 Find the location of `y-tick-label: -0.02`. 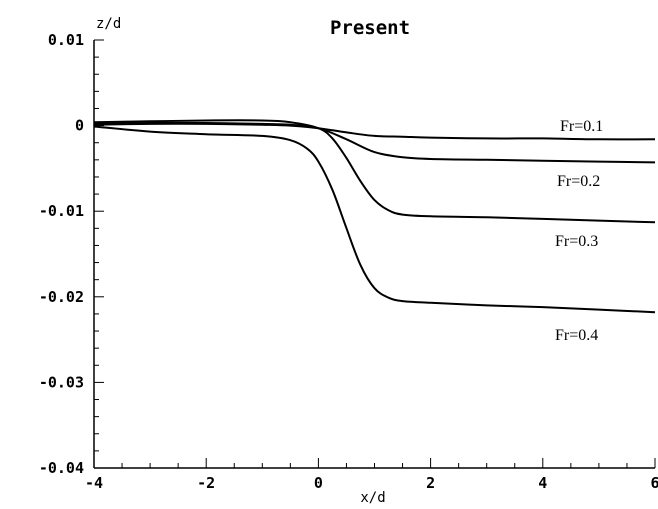

y-tick-label: -0.02 is located at coordinates (61, 297).